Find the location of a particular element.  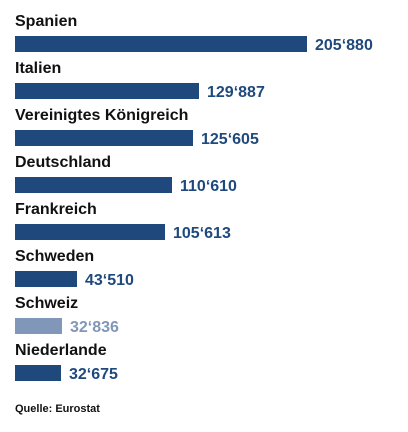

source-note: Quelle: Eurostat is located at coordinates (57, 409).